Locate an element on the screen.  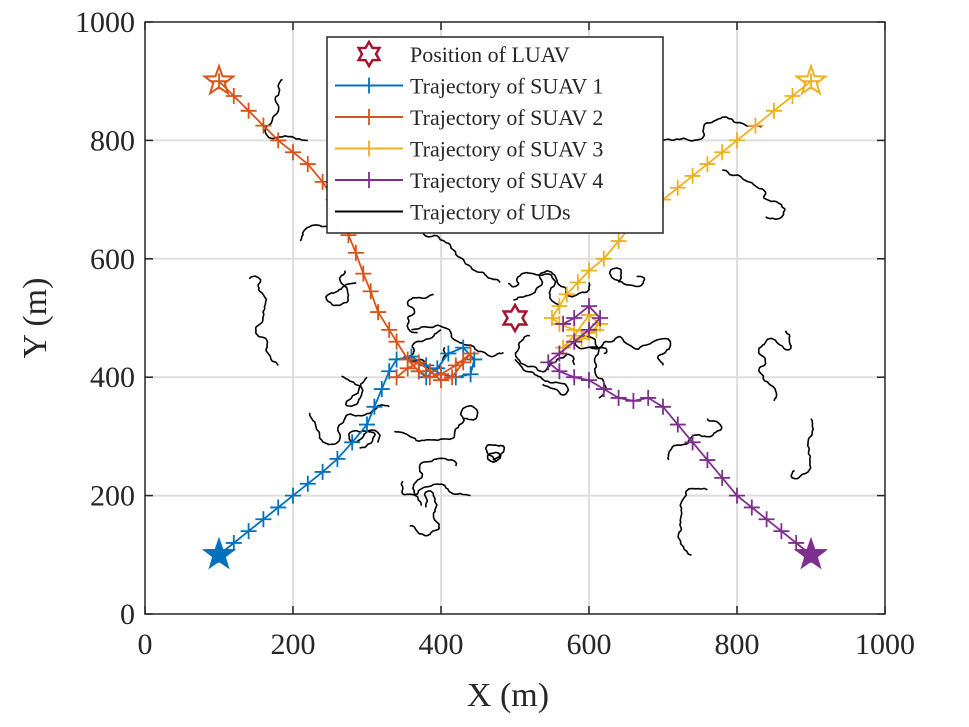
y-tick-label: 600 is located at coordinates (112, 259).